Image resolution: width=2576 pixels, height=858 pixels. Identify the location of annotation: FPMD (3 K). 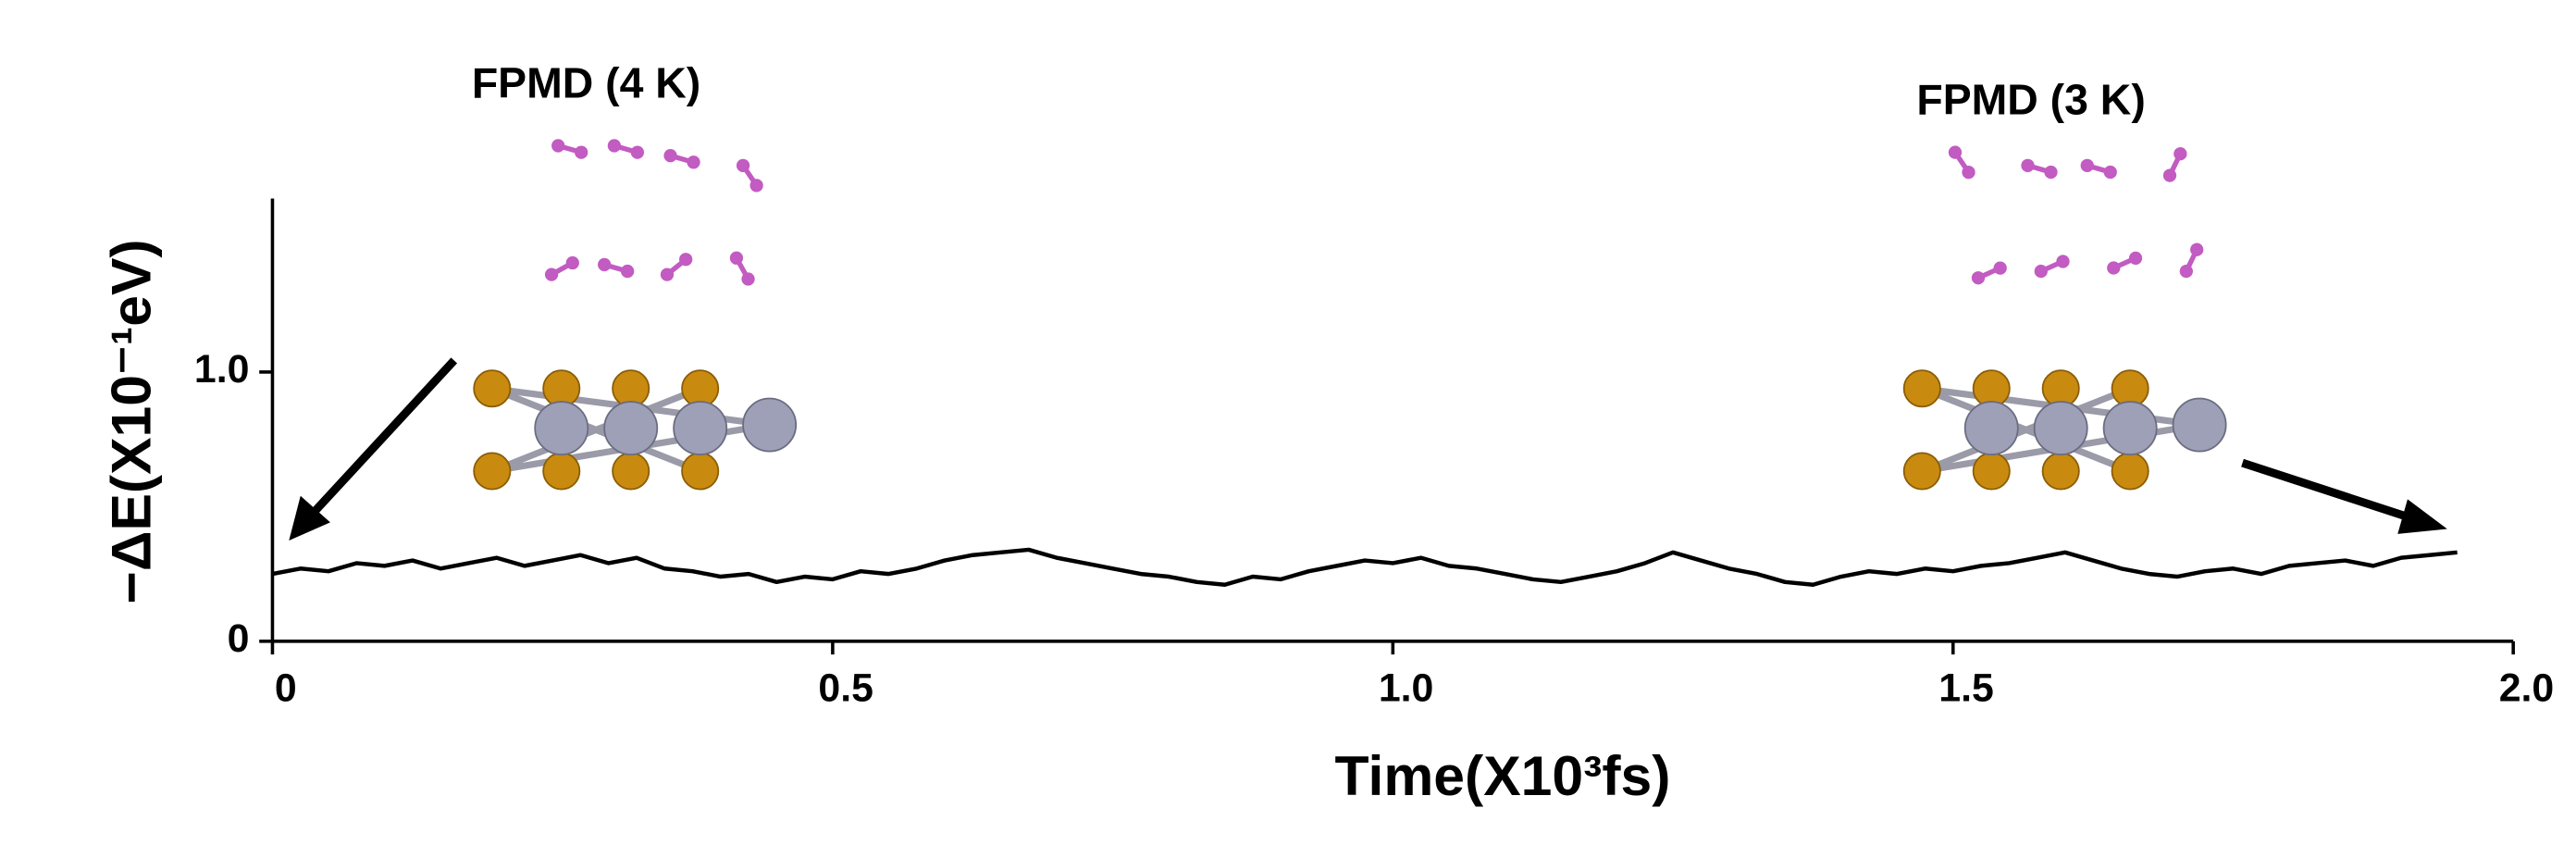
(2030, 99).